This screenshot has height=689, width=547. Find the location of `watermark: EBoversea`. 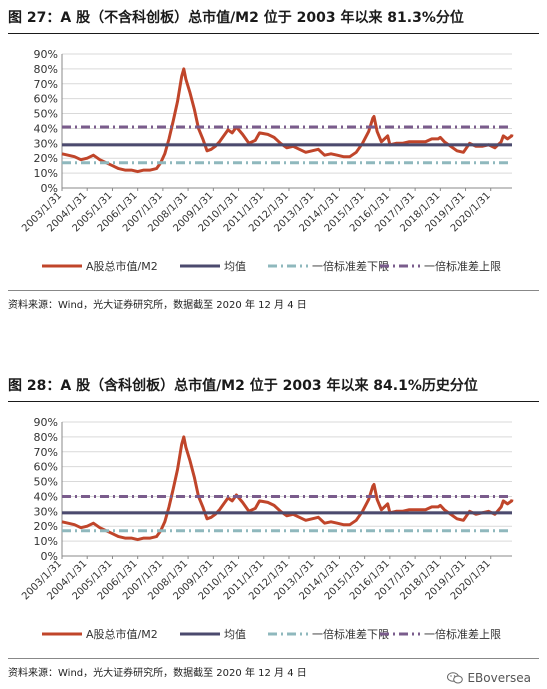

watermark: EBoversea is located at coordinates (489, 678).